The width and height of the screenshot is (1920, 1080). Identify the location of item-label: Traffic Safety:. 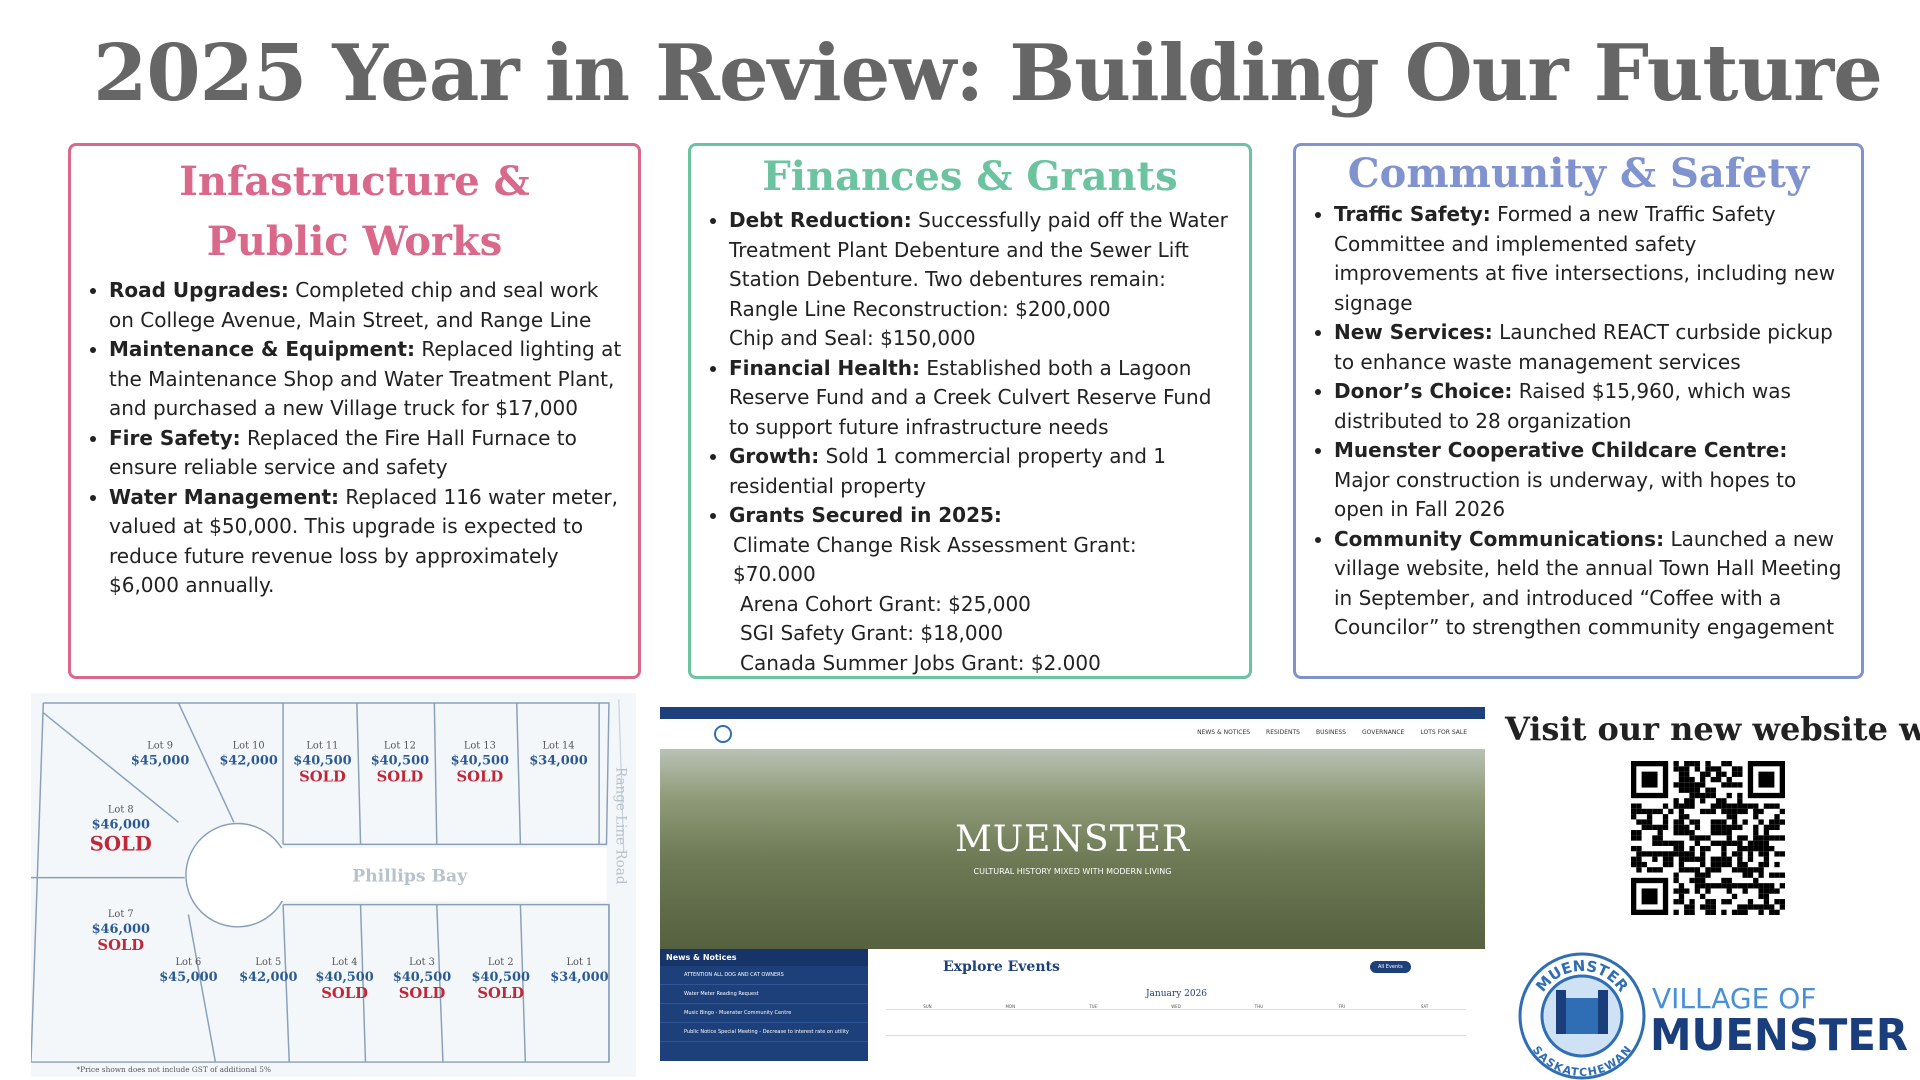
(1412, 214).